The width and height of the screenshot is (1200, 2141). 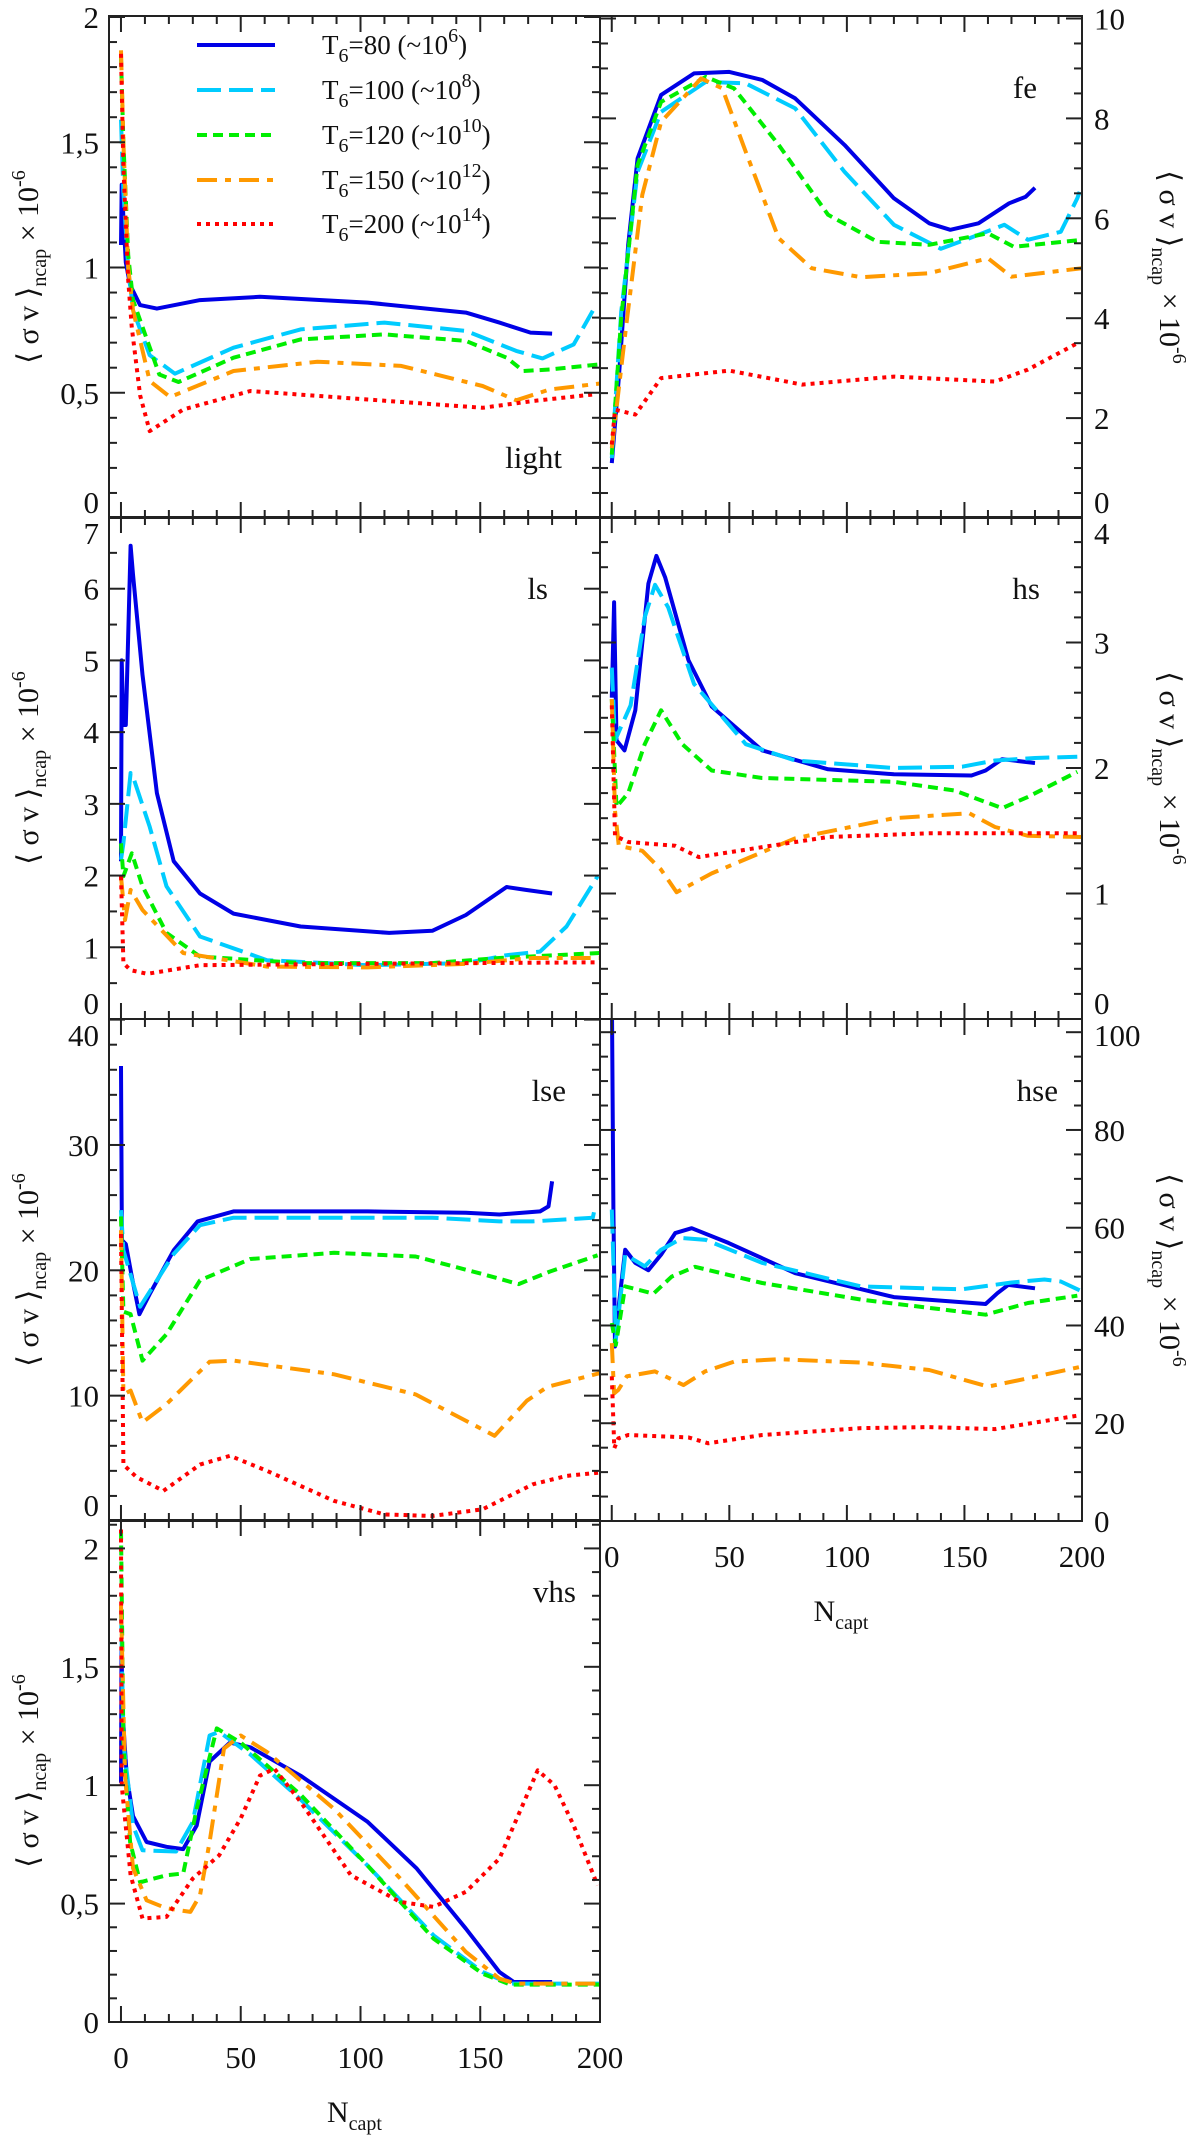 I want to click on y-tick-label: 6, so click(x=92, y=589).